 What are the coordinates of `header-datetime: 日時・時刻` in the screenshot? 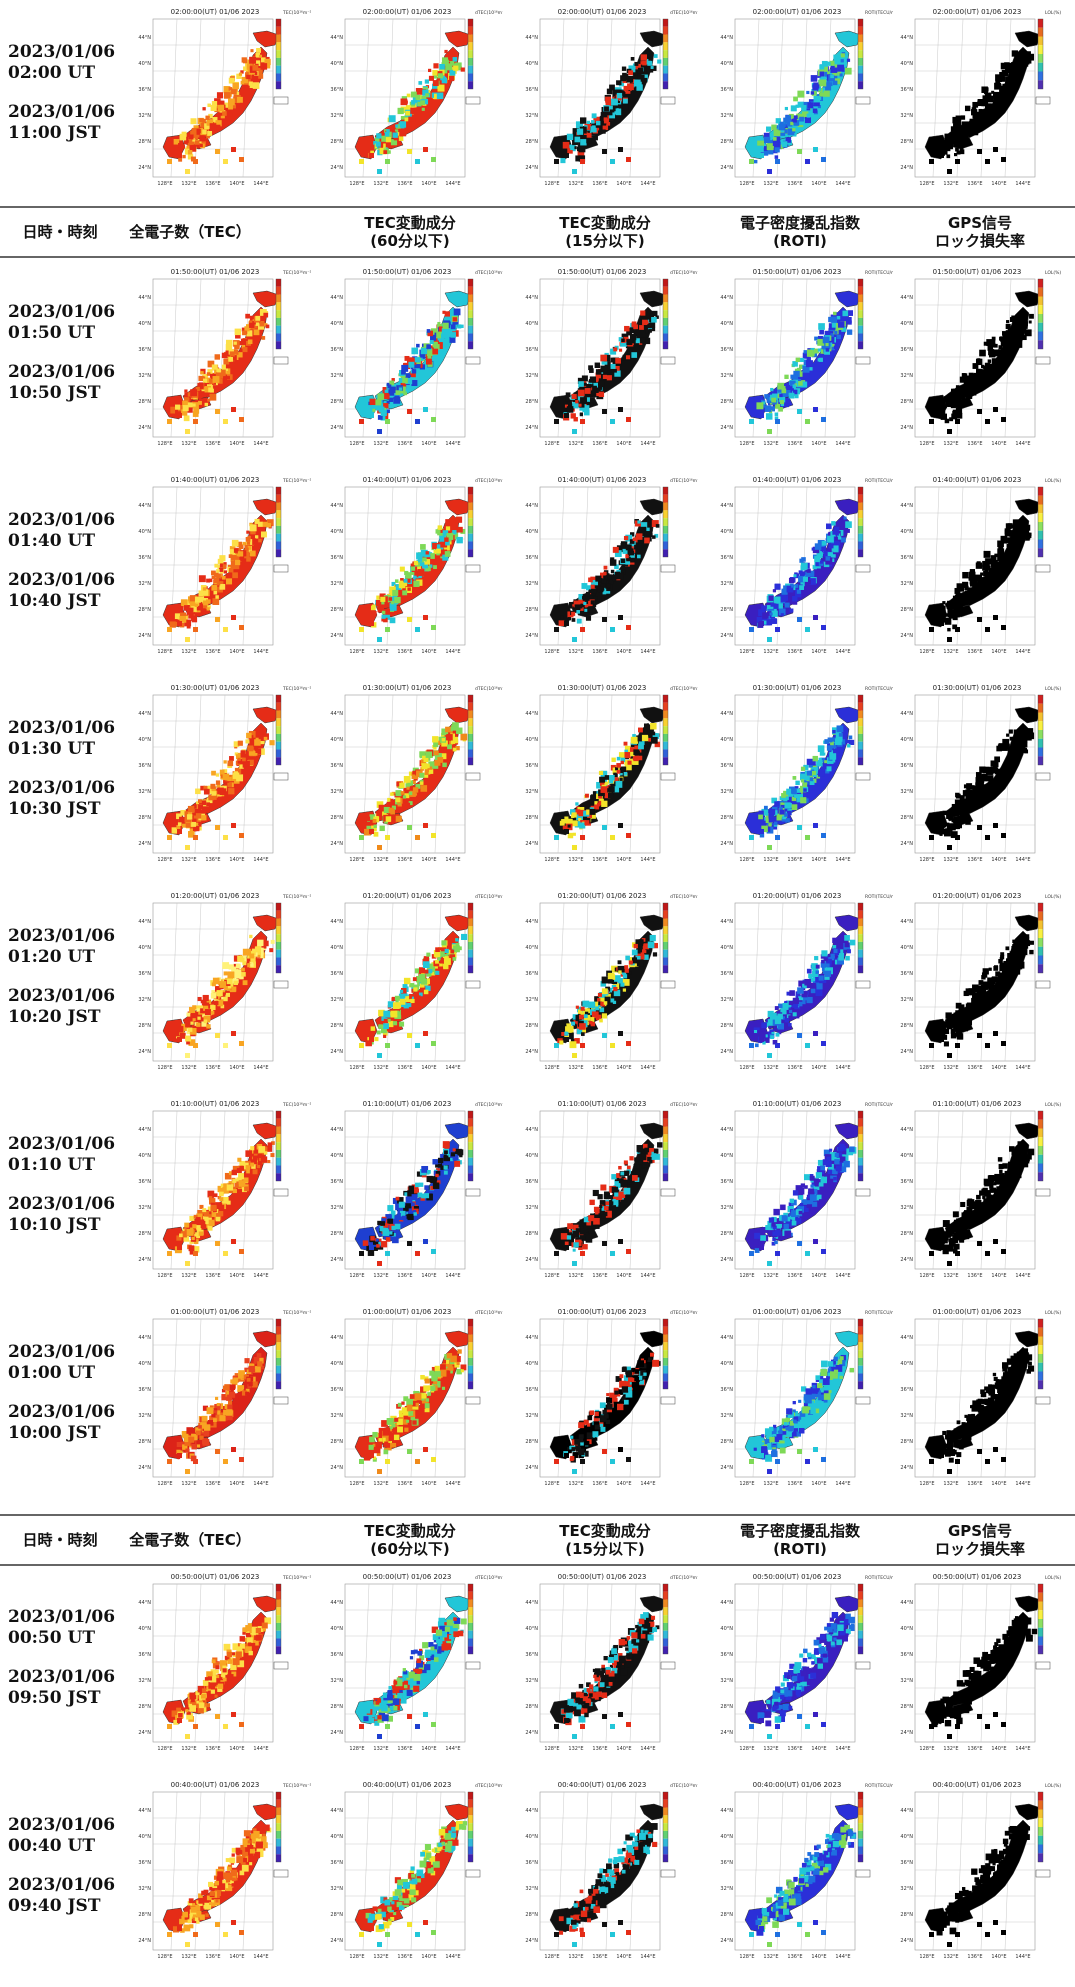 It's located at (60, 1540).